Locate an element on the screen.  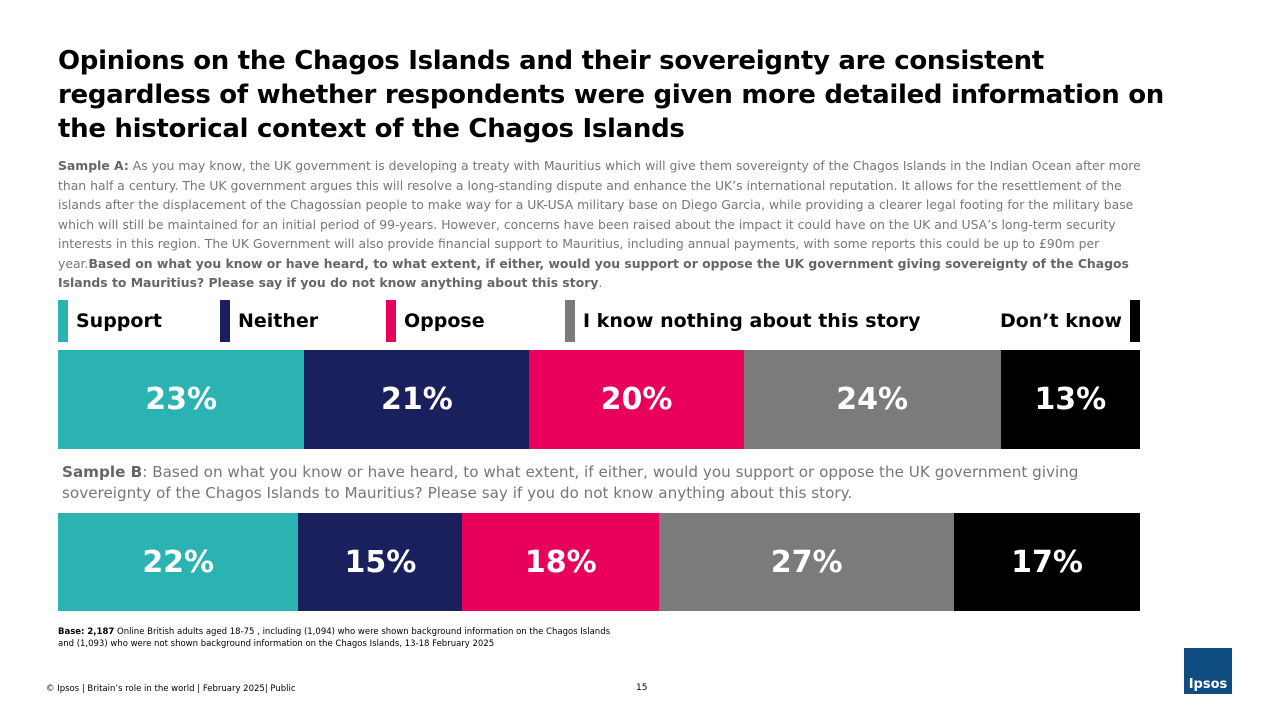
value-label: 24% is located at coordinates (872, 399).